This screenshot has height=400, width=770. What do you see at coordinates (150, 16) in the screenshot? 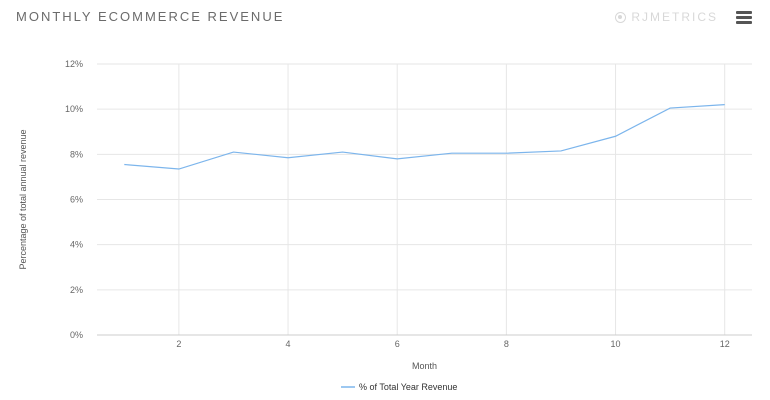
I see `chart-title: MONTHLY ECOMMERCE REVENUE` at bounding box center [150, 16].